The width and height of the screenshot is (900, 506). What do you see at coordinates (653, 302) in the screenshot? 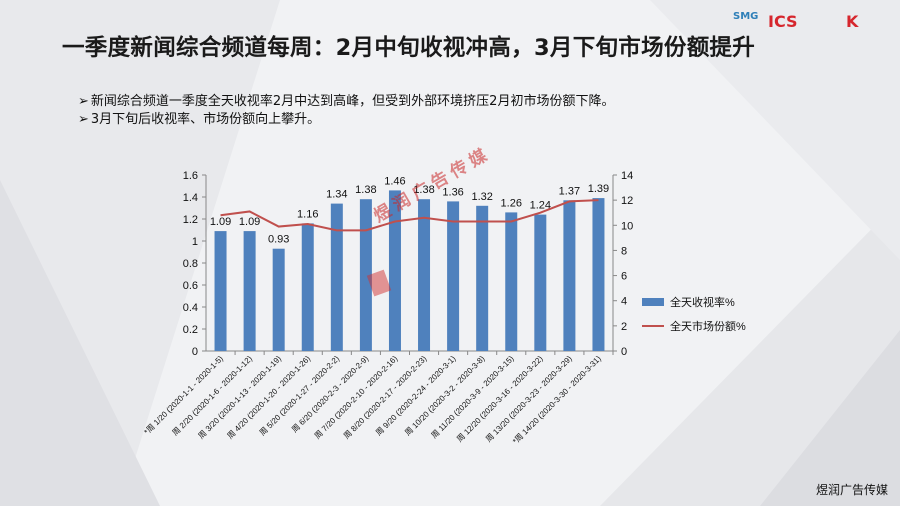
I see `legend-bar-swatch` at bounding box center [653, 302].